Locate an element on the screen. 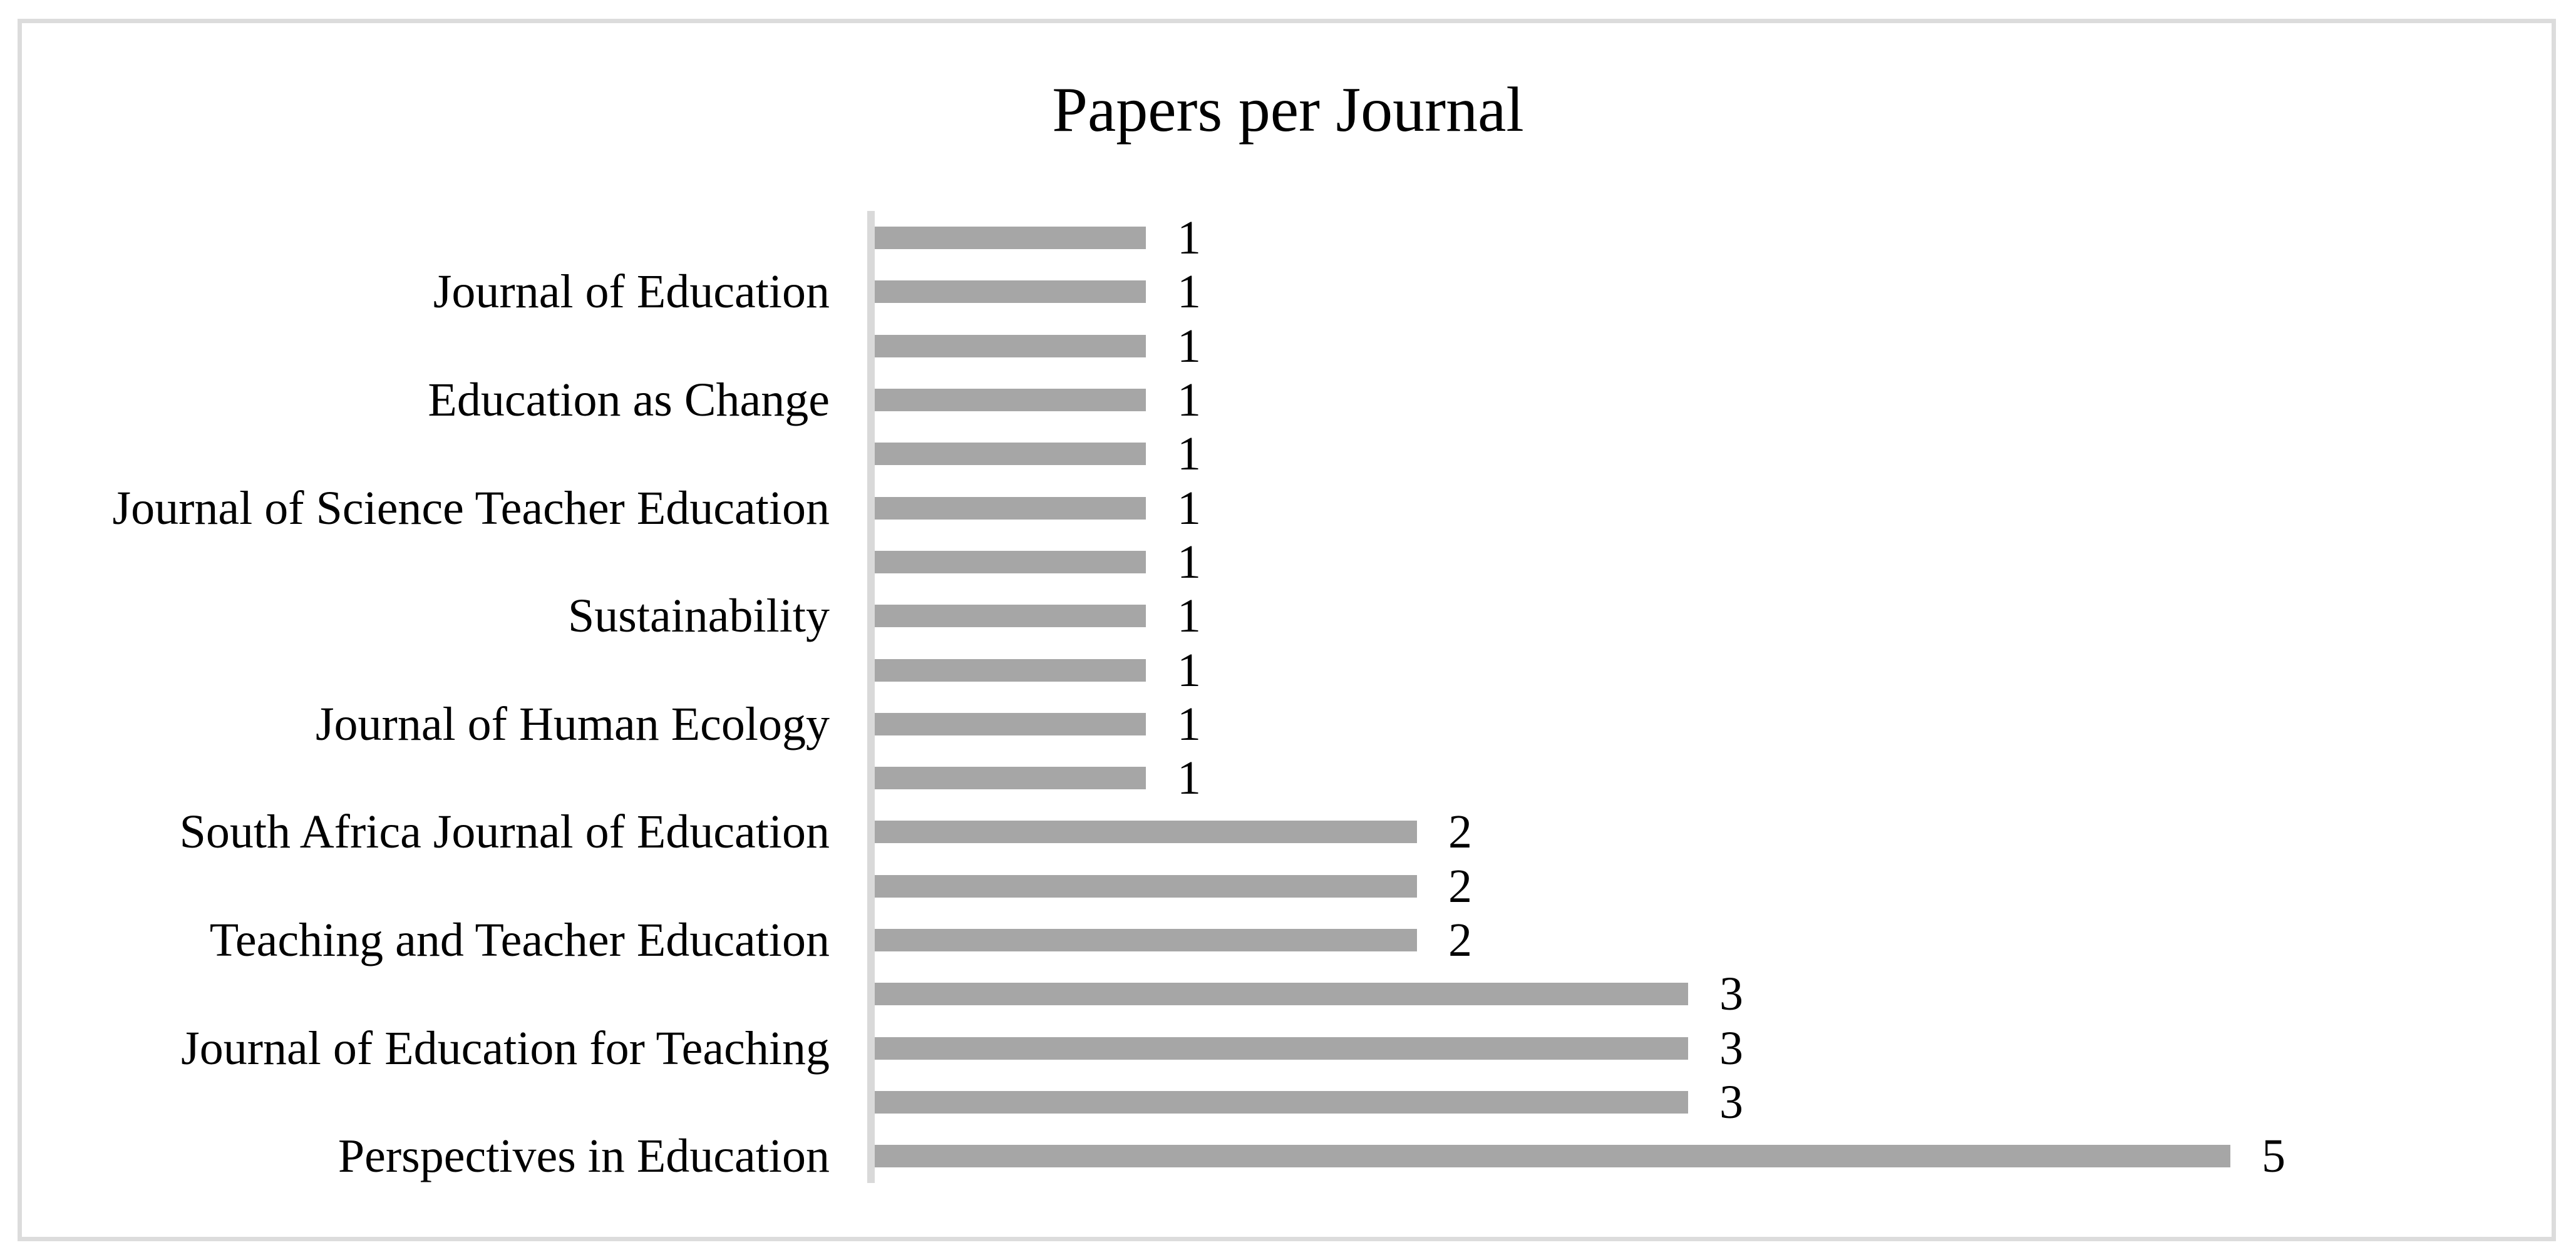  category-label: Teaching and Teacher Education is located at coordinates (519, 940).